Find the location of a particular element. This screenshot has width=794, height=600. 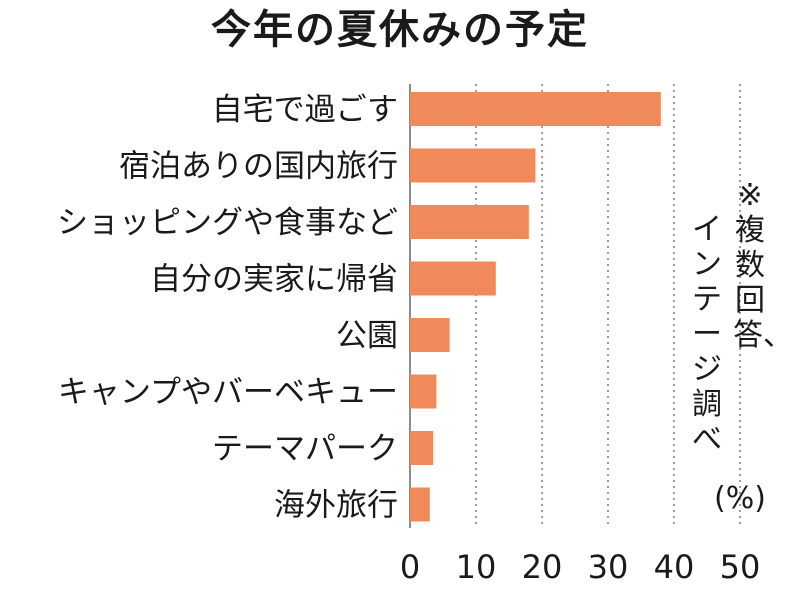

category-label: キャンプやバーベキュー is located at coordinates (228, 393).